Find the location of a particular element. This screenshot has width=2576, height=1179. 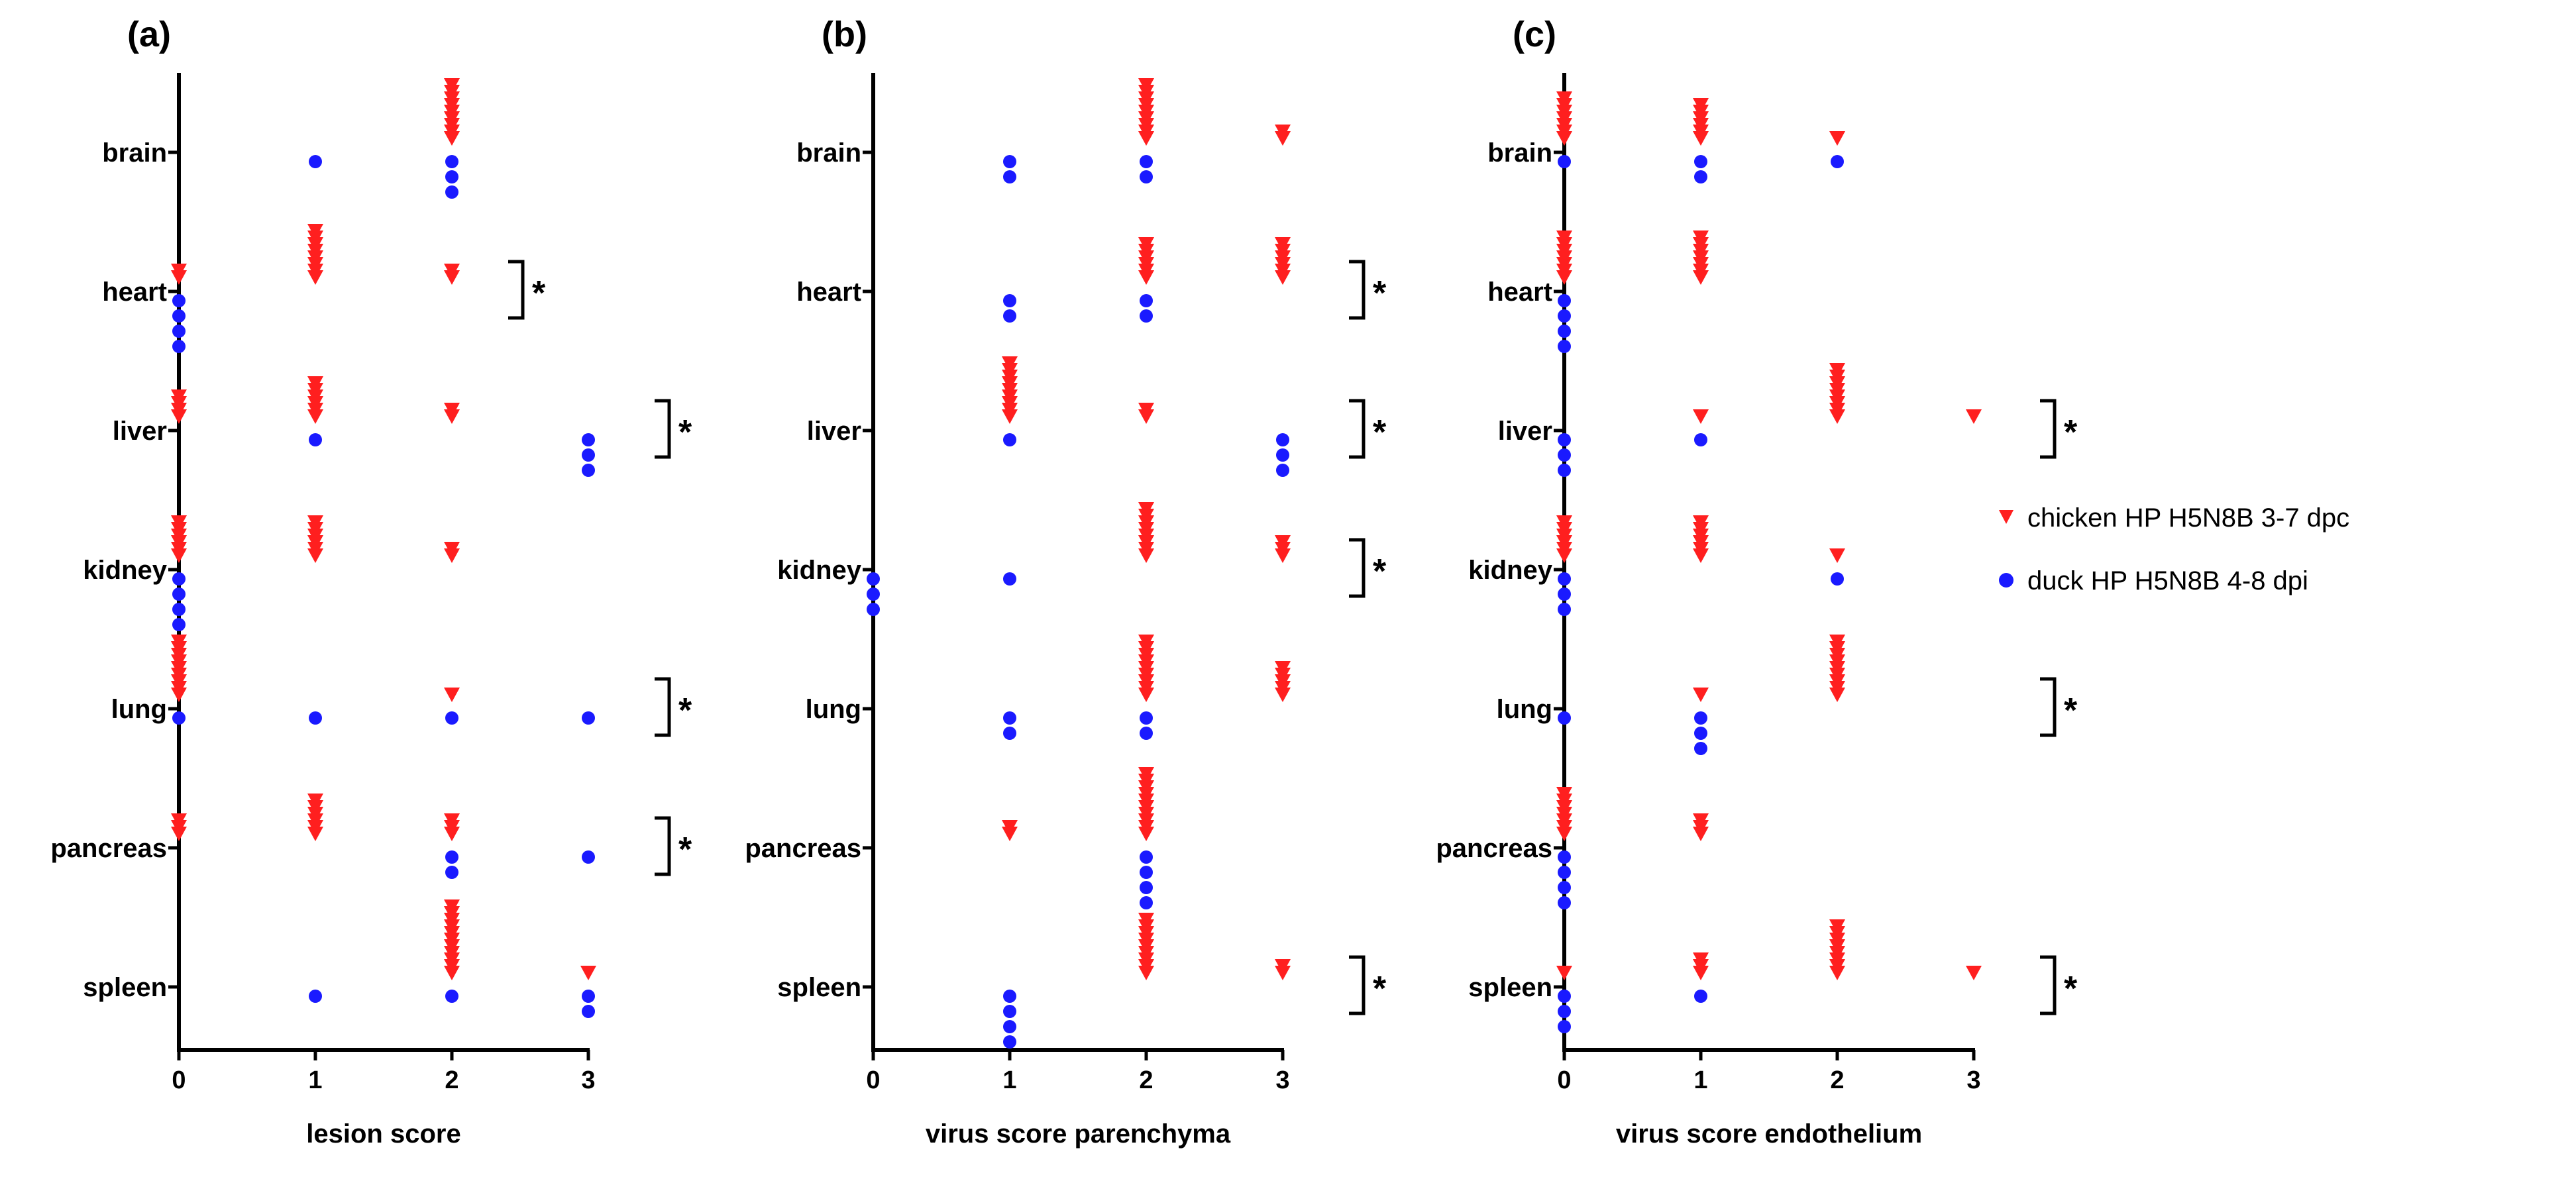

organ-label-heart: heart is located at coordinates (828, 292).